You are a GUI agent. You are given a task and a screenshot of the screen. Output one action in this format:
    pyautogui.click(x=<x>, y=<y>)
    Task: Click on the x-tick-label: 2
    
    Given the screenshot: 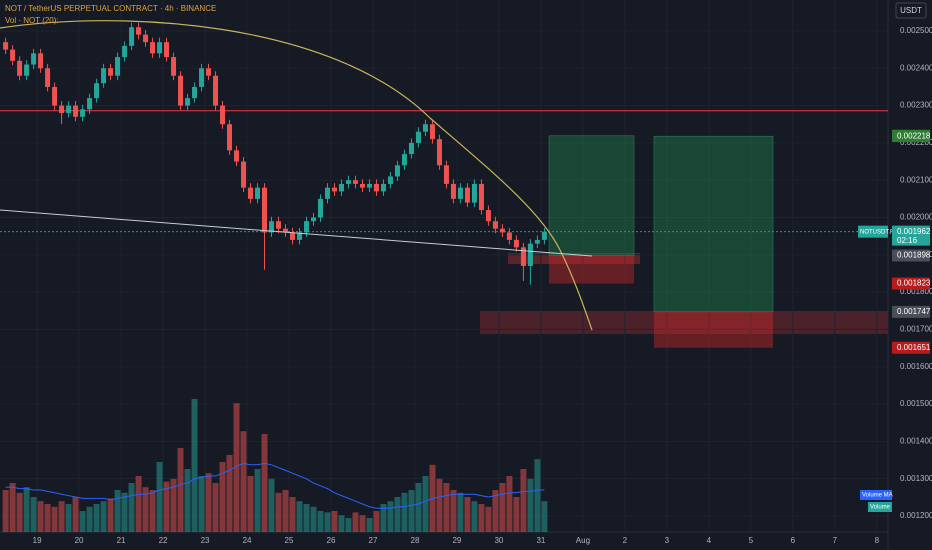 What is the action you would take?
    pyautogui.click(x=625, y=540)
    